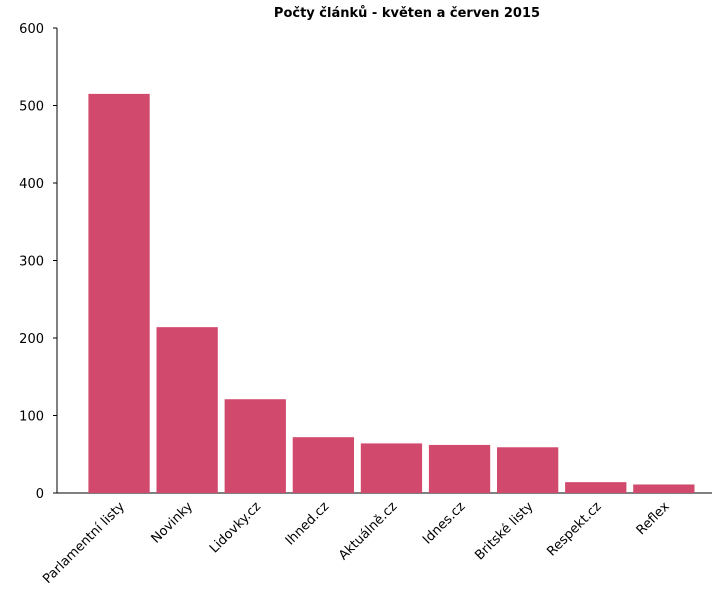 This screenshot has height=605, width=718. I want to click on y-tick-label: 500, so click(31, 107).